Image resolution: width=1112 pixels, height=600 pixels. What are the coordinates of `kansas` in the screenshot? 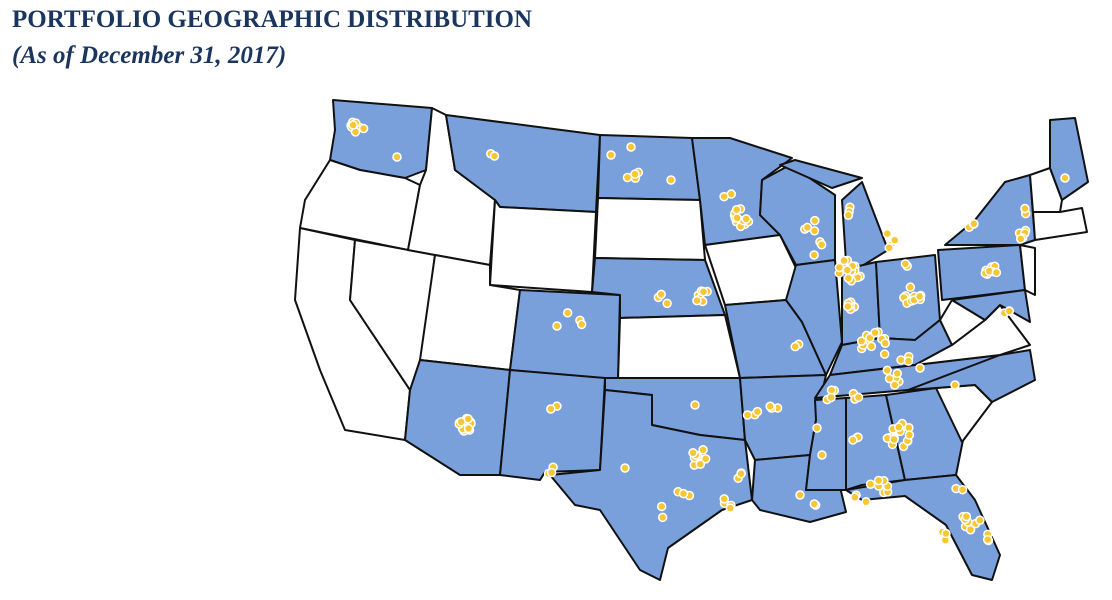 It's located at (679, 347).